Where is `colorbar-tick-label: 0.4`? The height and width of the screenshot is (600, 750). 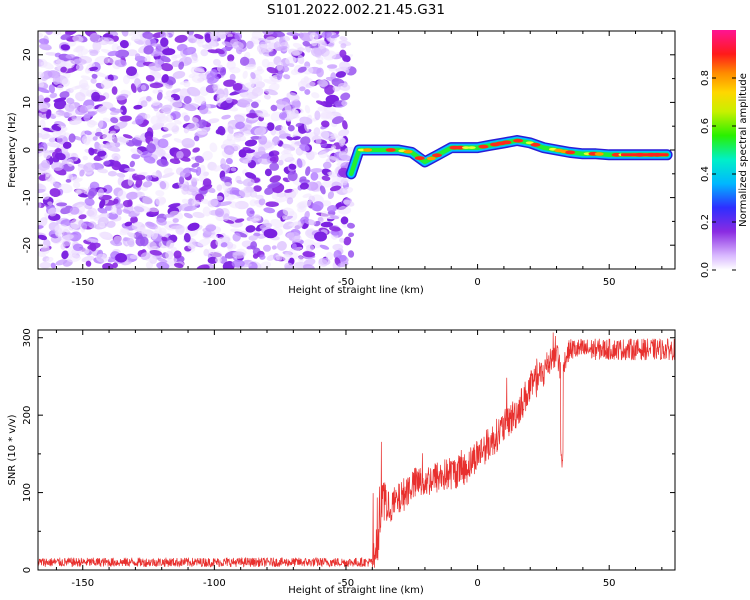 colorbar-tick-label: 0.4 is located at coordinates (705, 174).